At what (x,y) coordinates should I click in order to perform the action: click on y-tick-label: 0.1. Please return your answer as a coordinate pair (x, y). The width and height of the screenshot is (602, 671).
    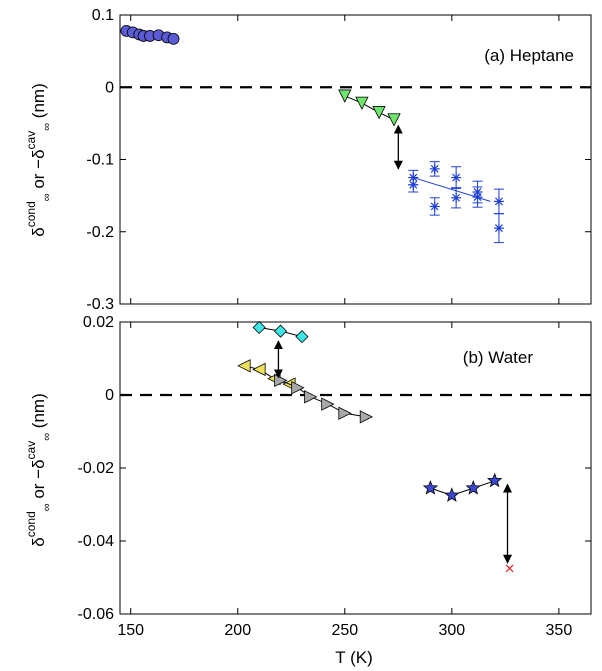
    Looking at the image, I should click on (103, 15).